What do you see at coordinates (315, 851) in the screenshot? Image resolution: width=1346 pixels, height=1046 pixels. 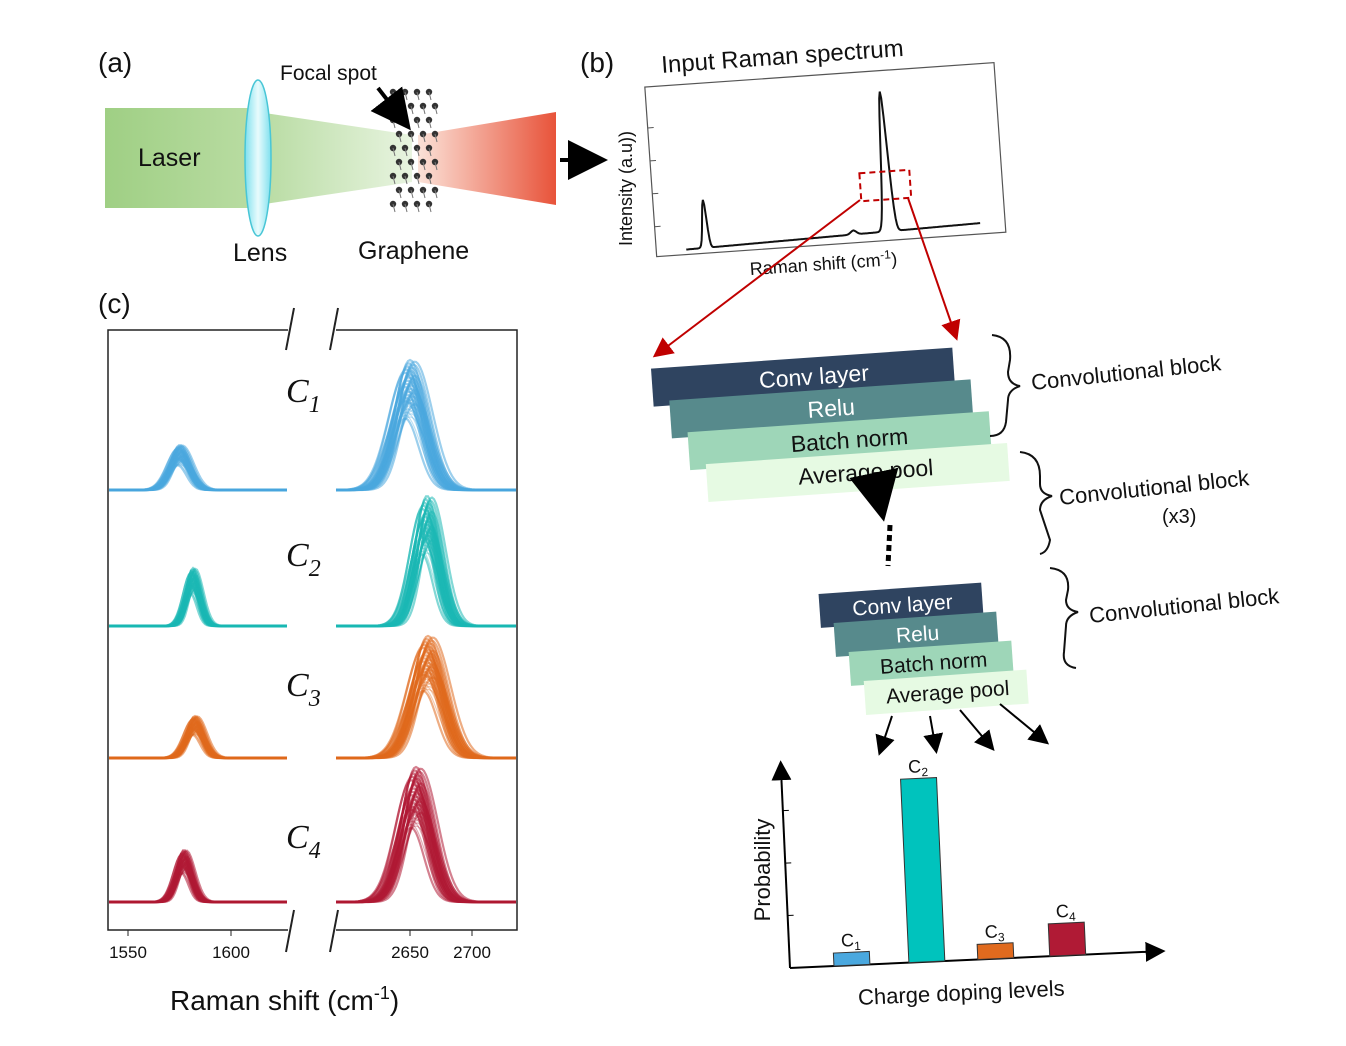 I see `class-label-sub: 4` at bounding box center [315, 851].